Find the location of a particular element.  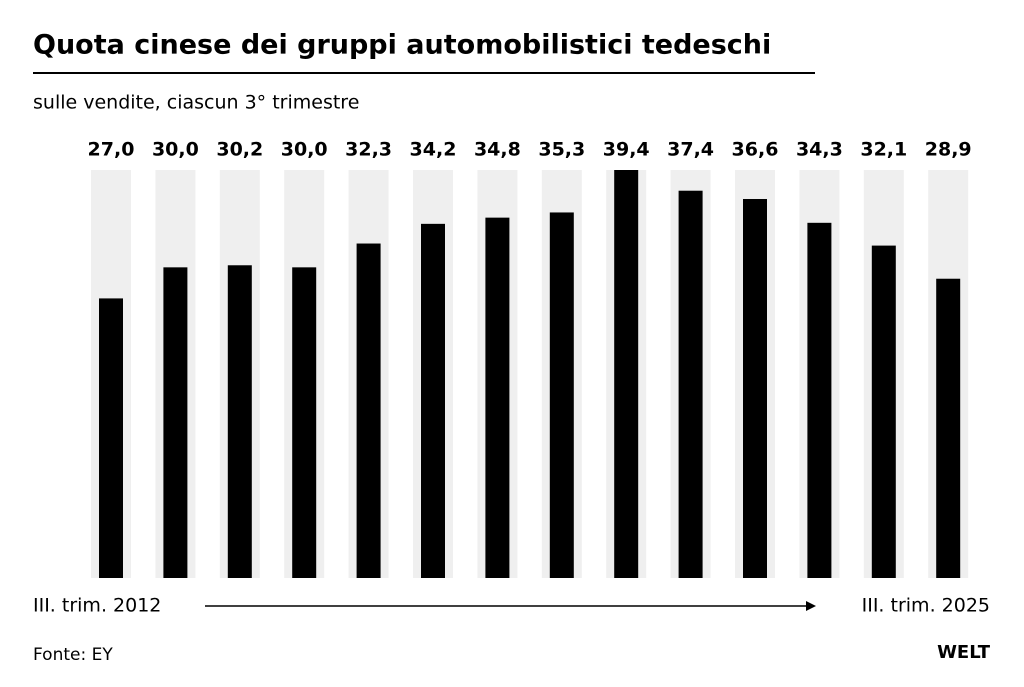

value-label: 34,8 is located at coordinates (497, 150).